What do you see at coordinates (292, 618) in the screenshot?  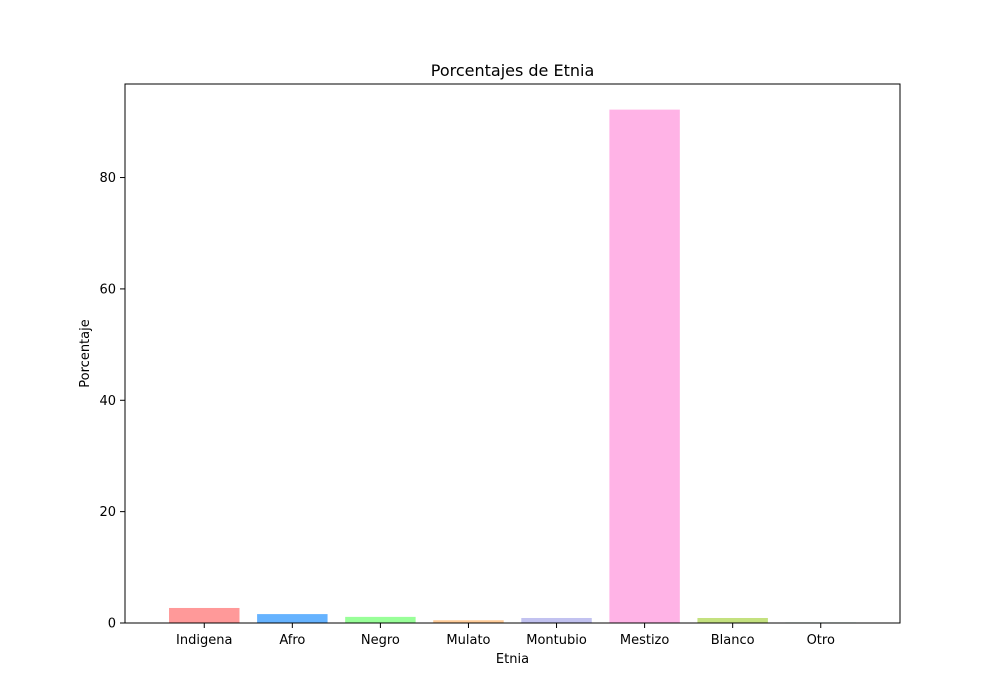 I see `bar-afro` at bounding box center [292, 618].